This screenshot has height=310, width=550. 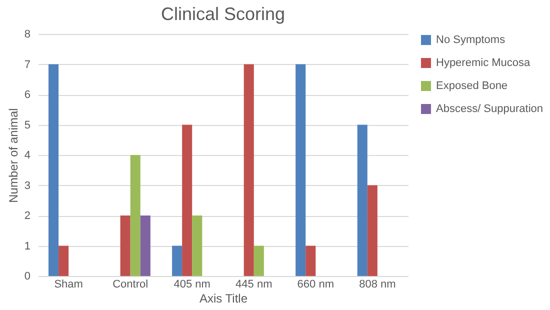 What do you see at coordinates (27, 125) in the screenshot?
I see `y-tick-label: 5` at bounding box center [27, 125].